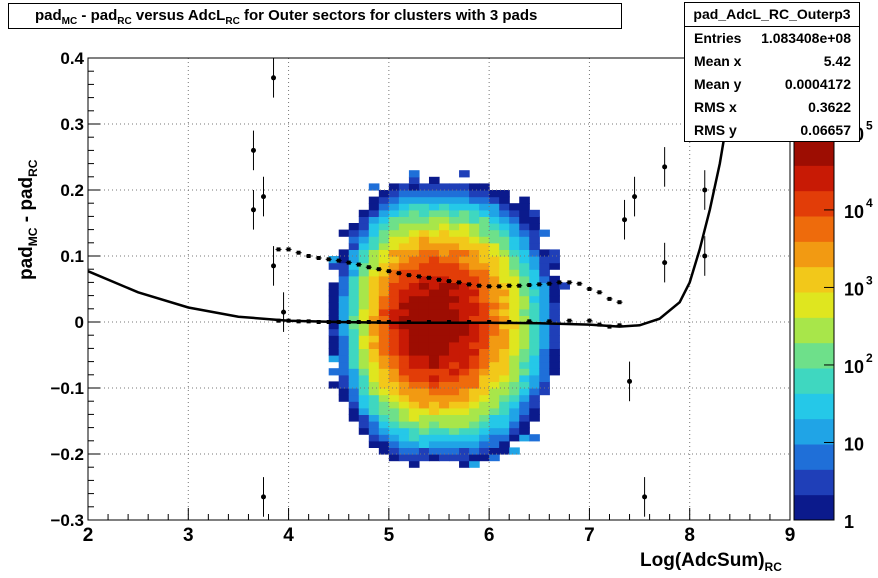  I want to click on outlier-point, so click(284, 312).